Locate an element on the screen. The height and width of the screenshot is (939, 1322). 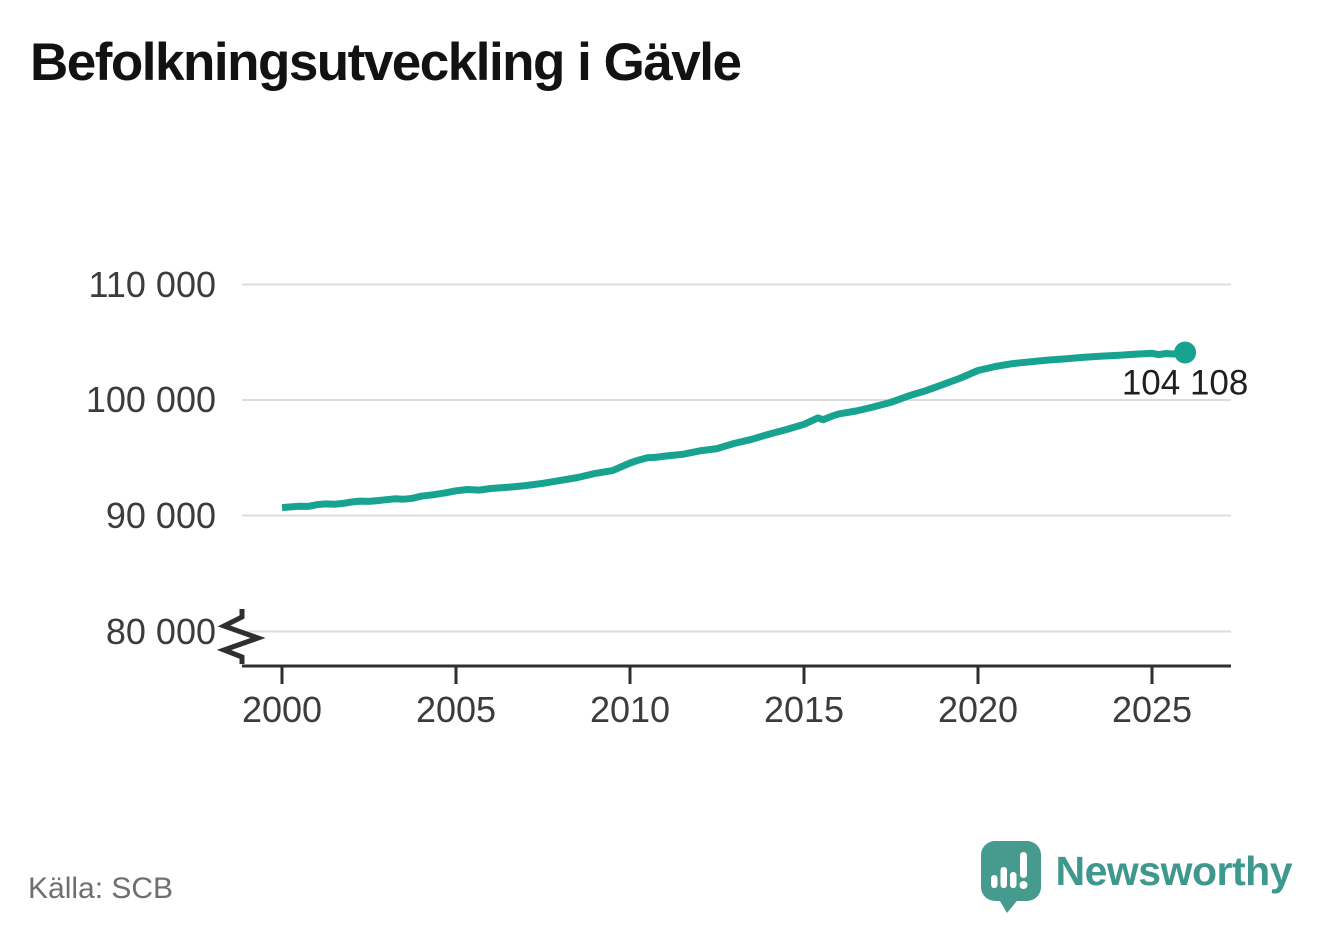
x-axis: 2000 2005 2010 2015 2020 2025 is located at coordinates (723, 669).